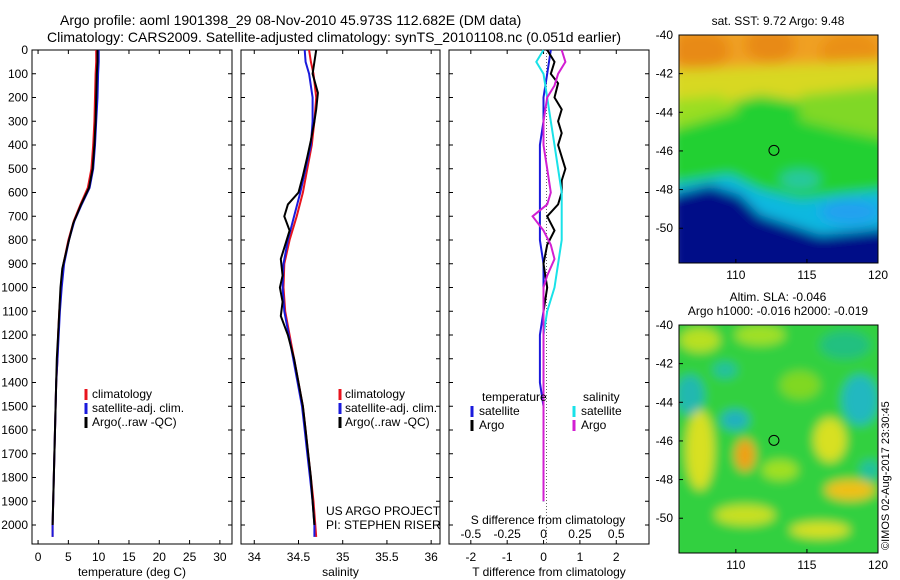 This screenshot has height=580, width=900. Describe the element at coordinates (18, 145) in the screenshot. I see `y-tick-label: 400` at that location.